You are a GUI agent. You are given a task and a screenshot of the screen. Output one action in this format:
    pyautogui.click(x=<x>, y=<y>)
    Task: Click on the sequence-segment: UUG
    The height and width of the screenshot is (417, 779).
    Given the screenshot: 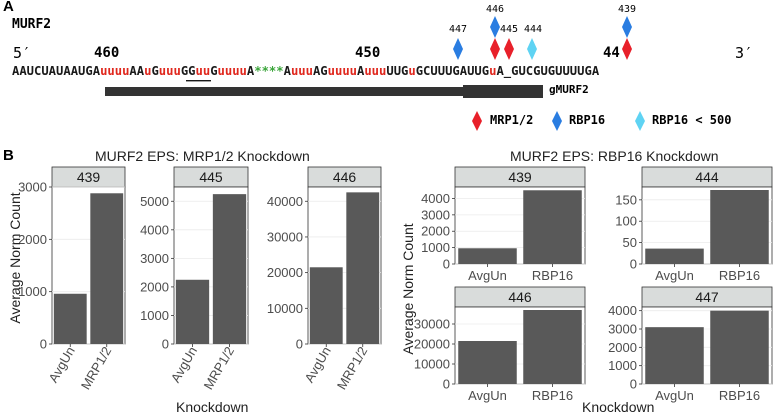 What is the action you would take?
    pyautogui.click(x=397, y=71)
    